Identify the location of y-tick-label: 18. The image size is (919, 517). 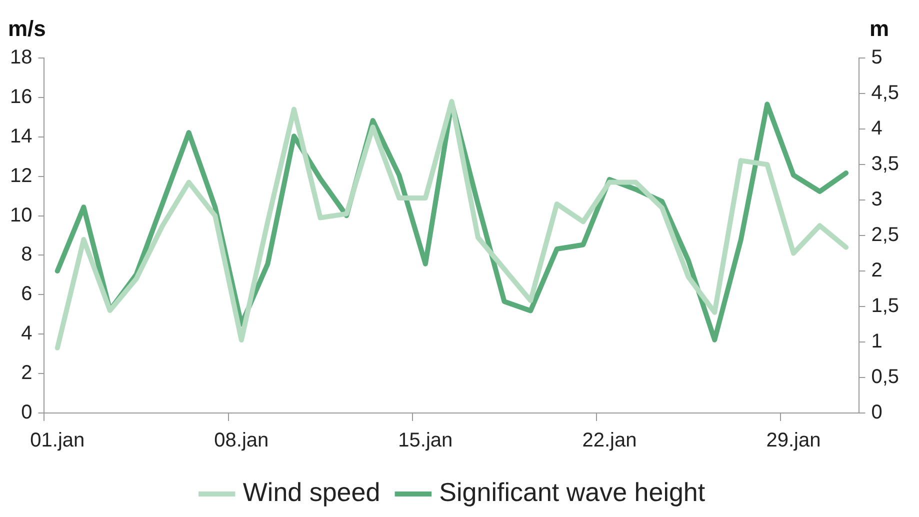
(21, 57).